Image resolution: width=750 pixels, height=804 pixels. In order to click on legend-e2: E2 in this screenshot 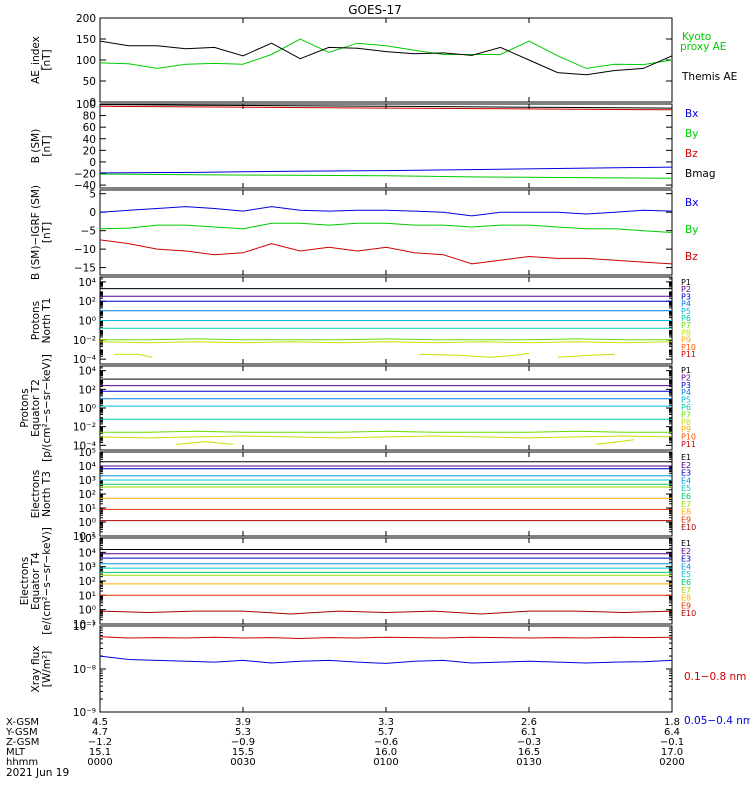, I will do `click(686, 551)`.